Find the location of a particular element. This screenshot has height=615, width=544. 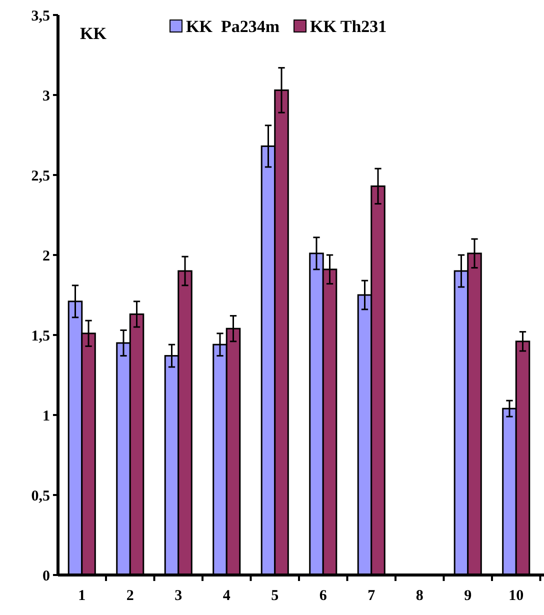

x-tick-label: 6 is located at coordinates (323, 596).